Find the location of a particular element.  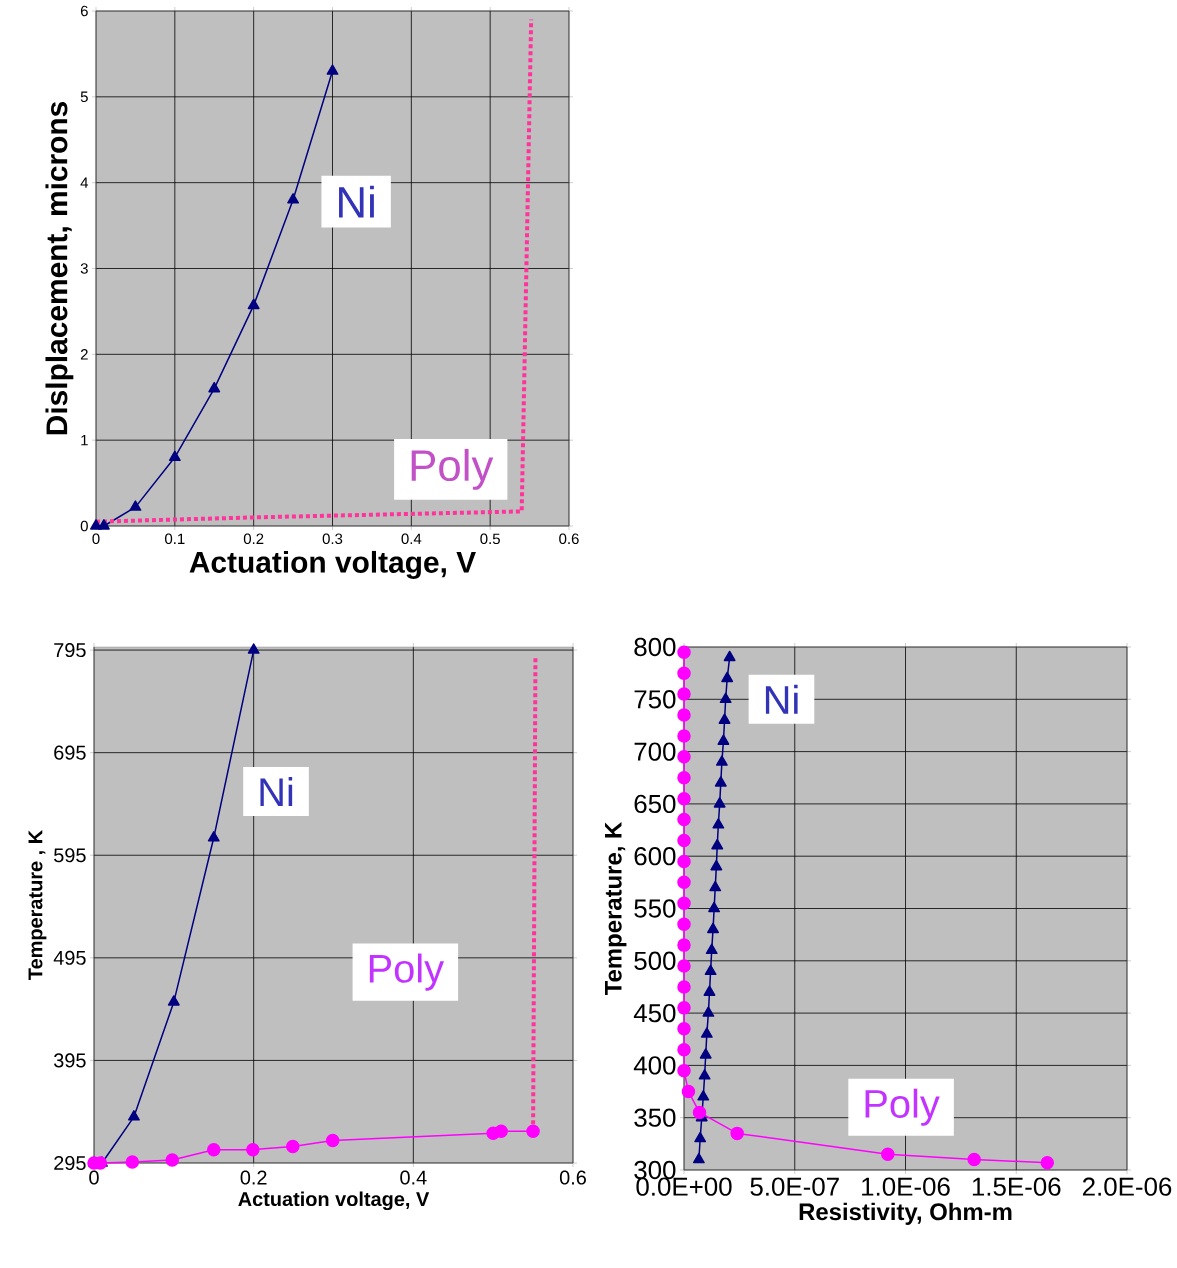

y-tick-label: 350 is located at coordinates (655, 1117).